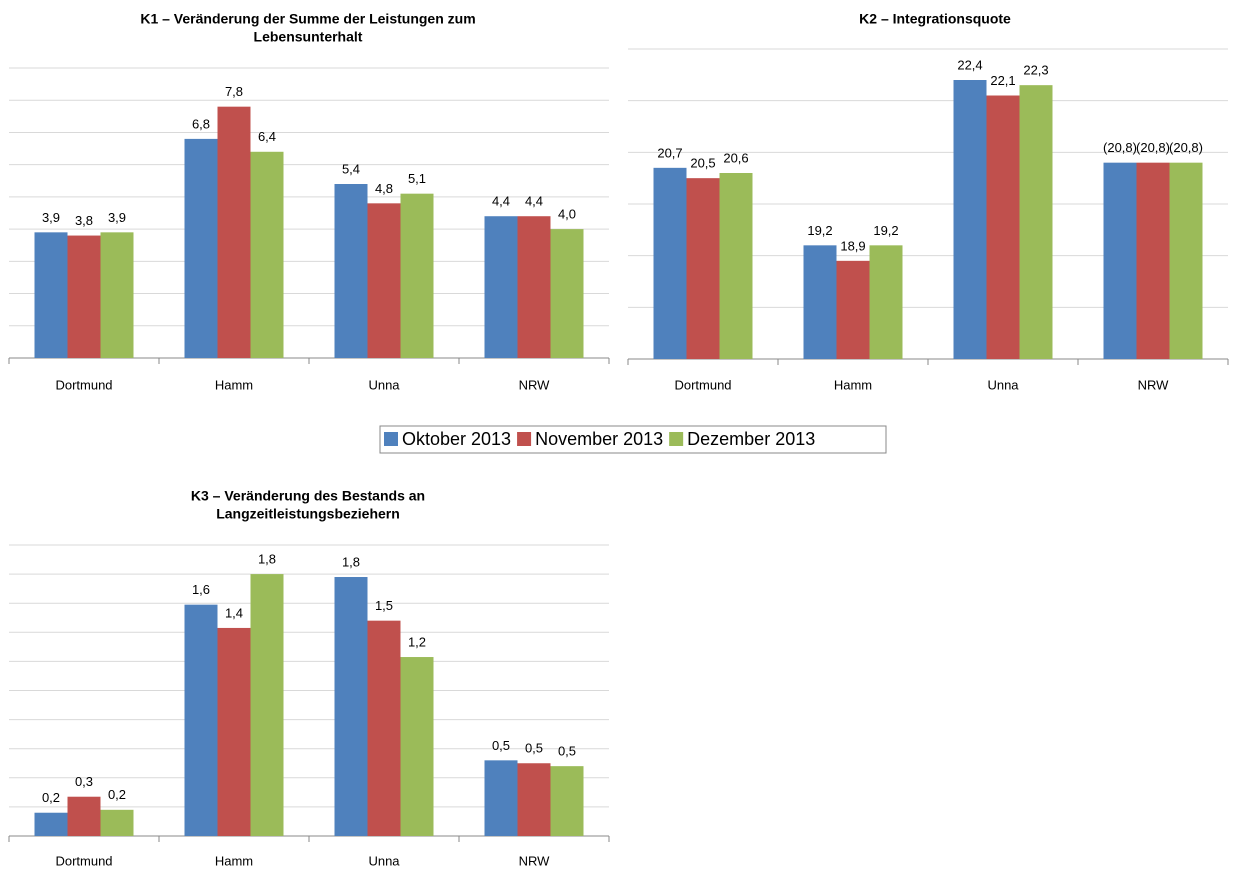 The image size is (1243, 870). Describe the element at coordinates (201, 589) in the screenshot. I see `data-label: 1,6` at that location.